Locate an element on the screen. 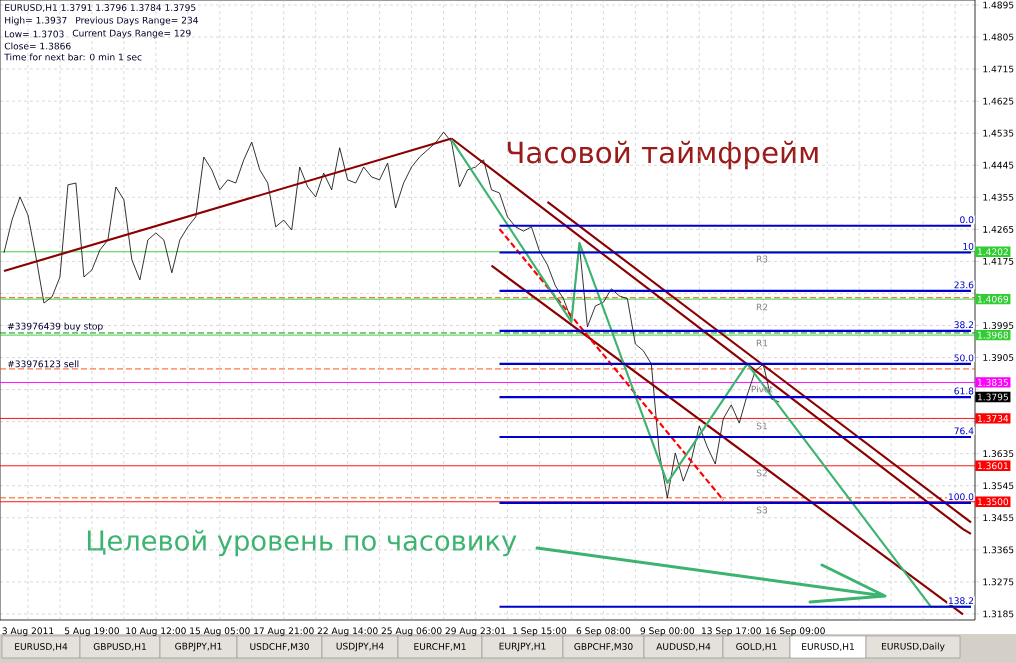 The width and height of the screenshot is (1016, 663). annotation: EURUSD,H1 1.3791 1.3796 1.3784 1.3795 is located at coordinates (100, 8).